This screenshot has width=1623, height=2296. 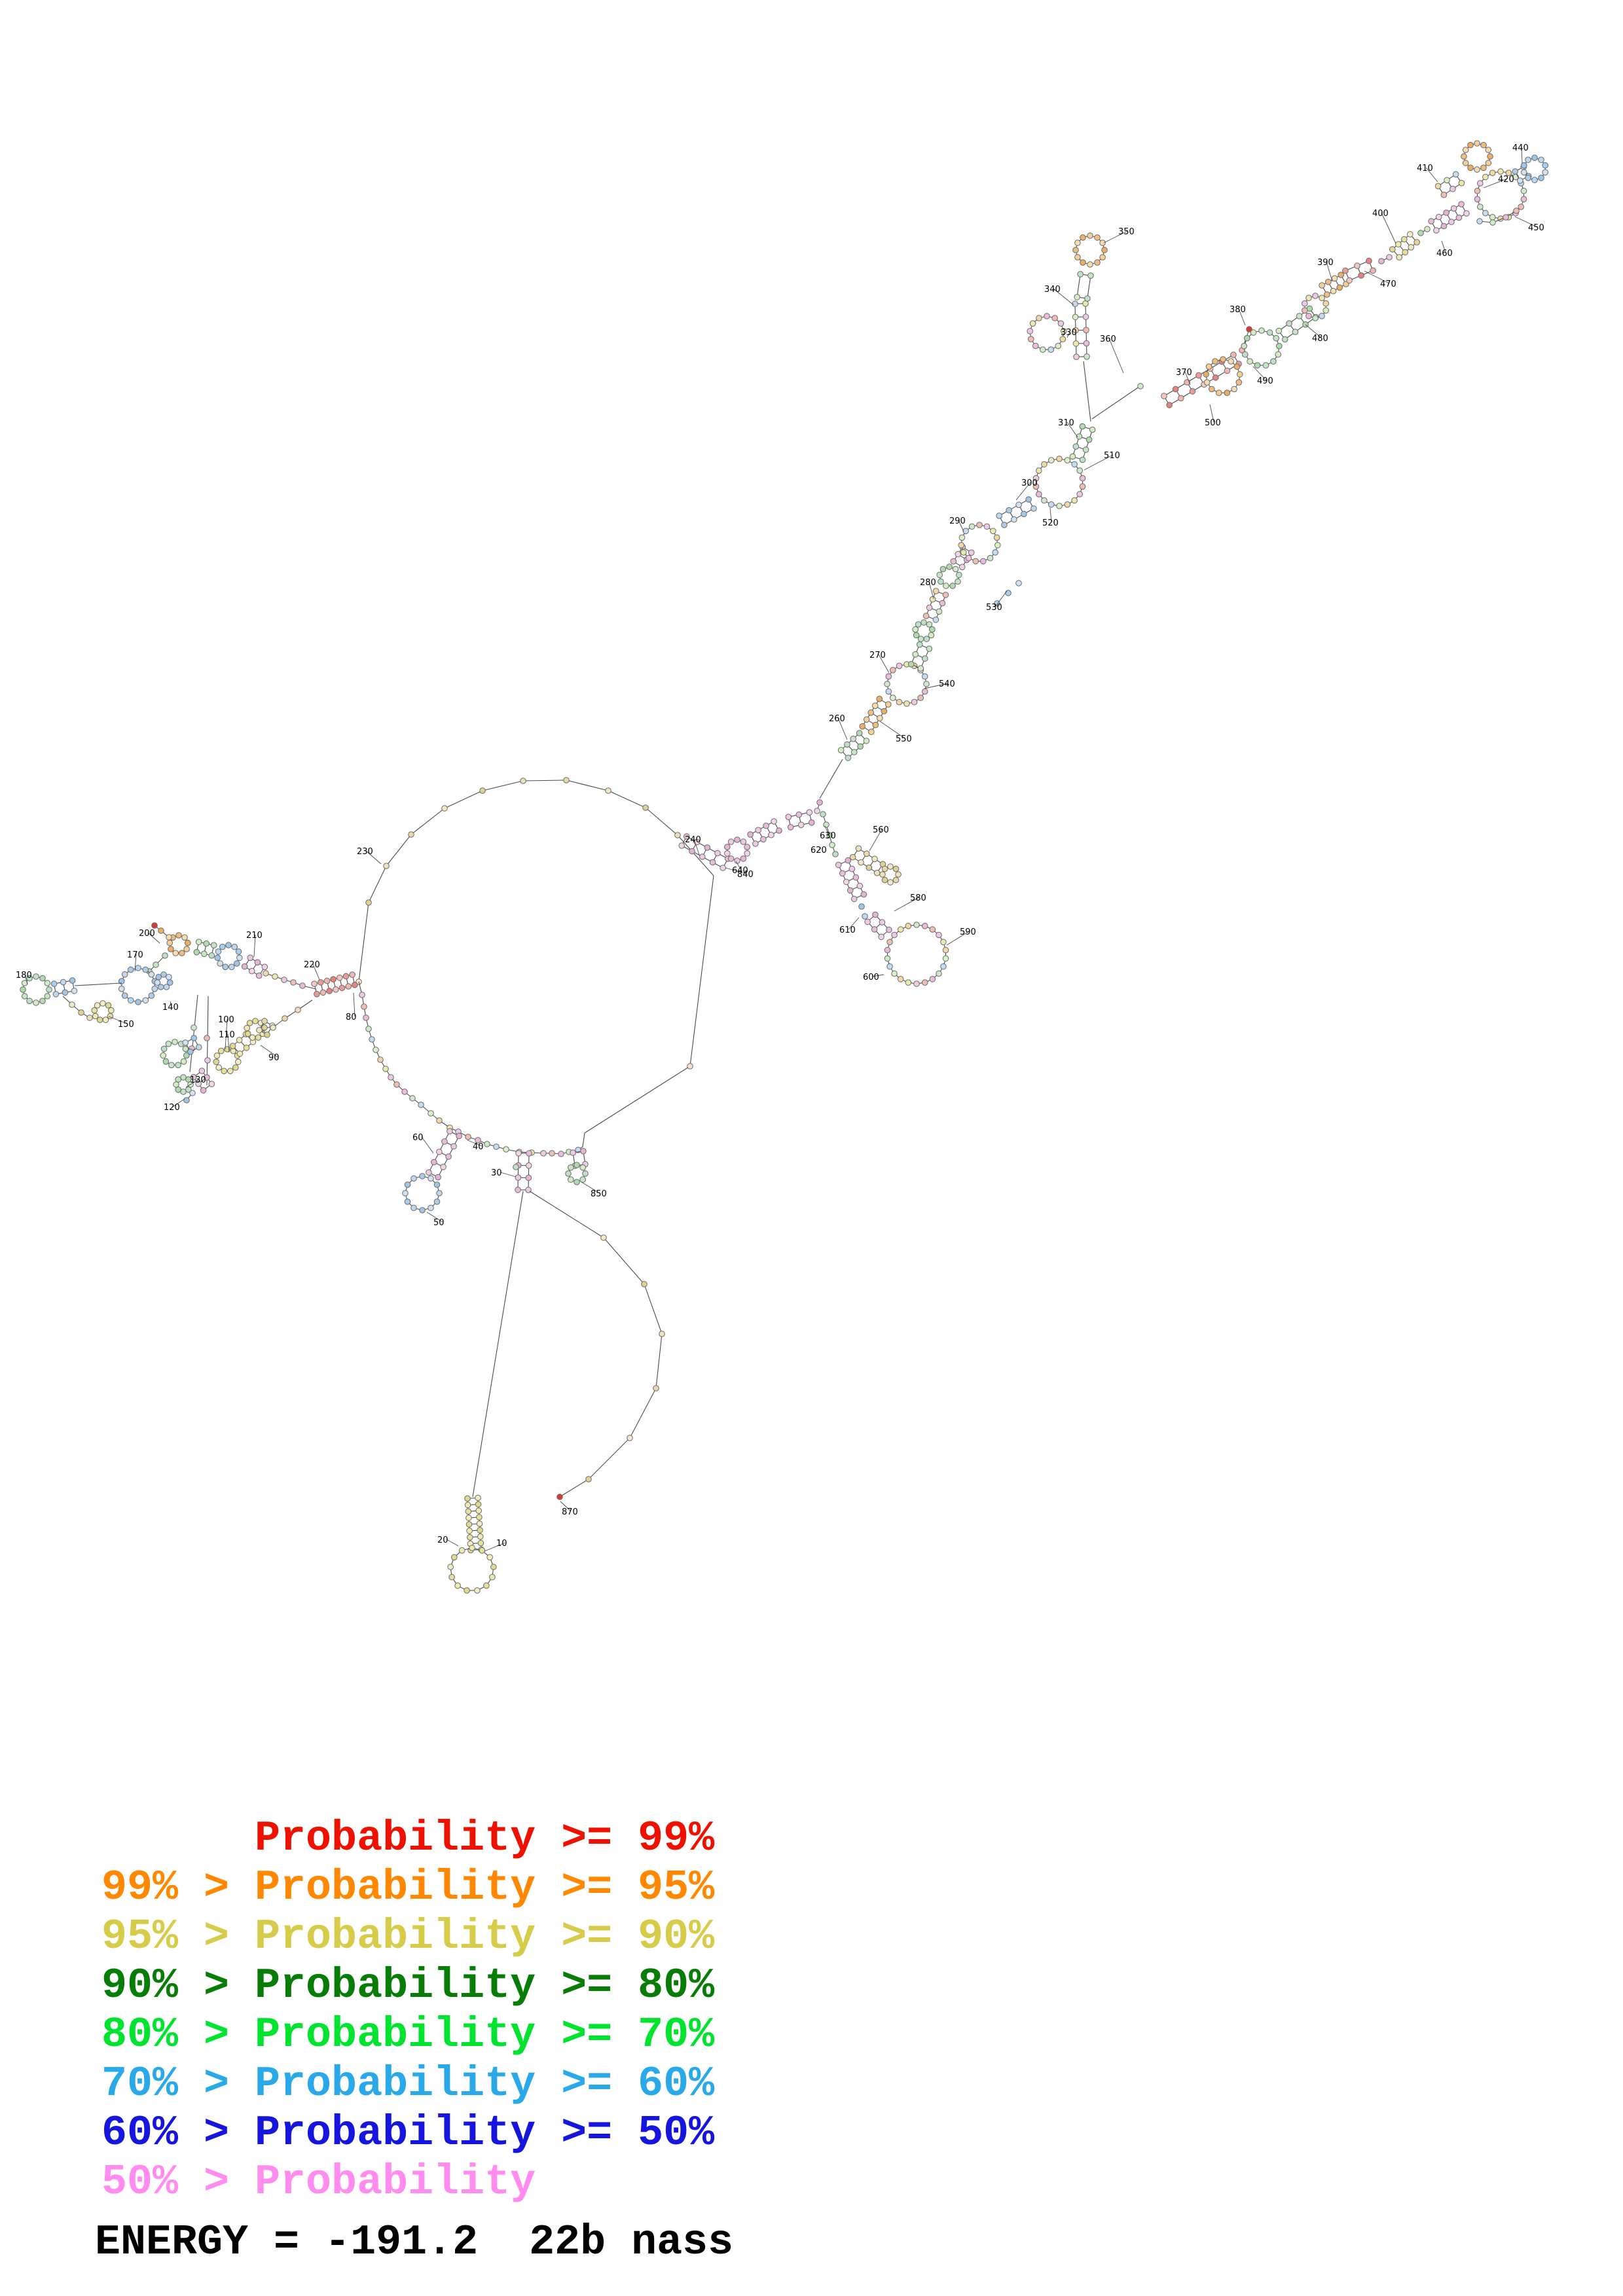 I want to click on svg-text: 10, so click(x=501, y=1544).